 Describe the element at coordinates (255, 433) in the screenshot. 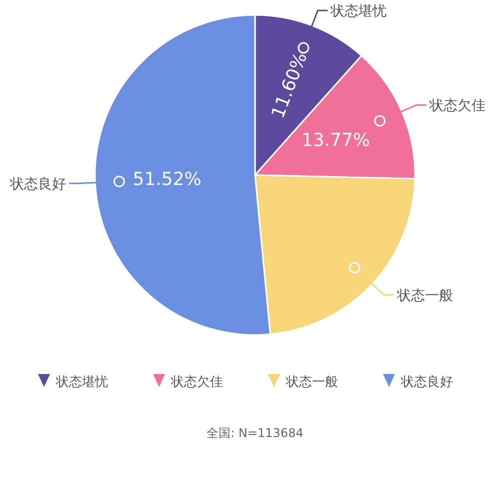

I see `text: 全国: N=113684` at that location.